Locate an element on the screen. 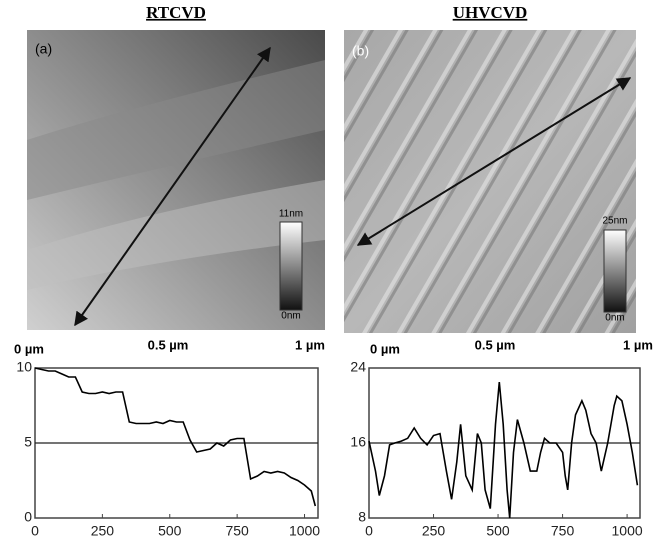 Image resolution: width=662 pixels, height=541 pixels. y-tick-label: 0 is located at coordinates (28, 517).